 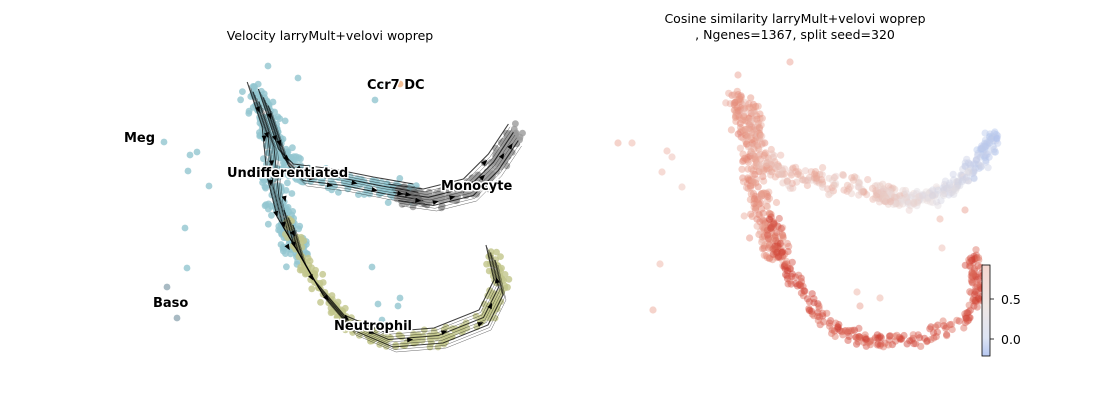 I want to click on outlier-cell, so click(x=187, y=268).